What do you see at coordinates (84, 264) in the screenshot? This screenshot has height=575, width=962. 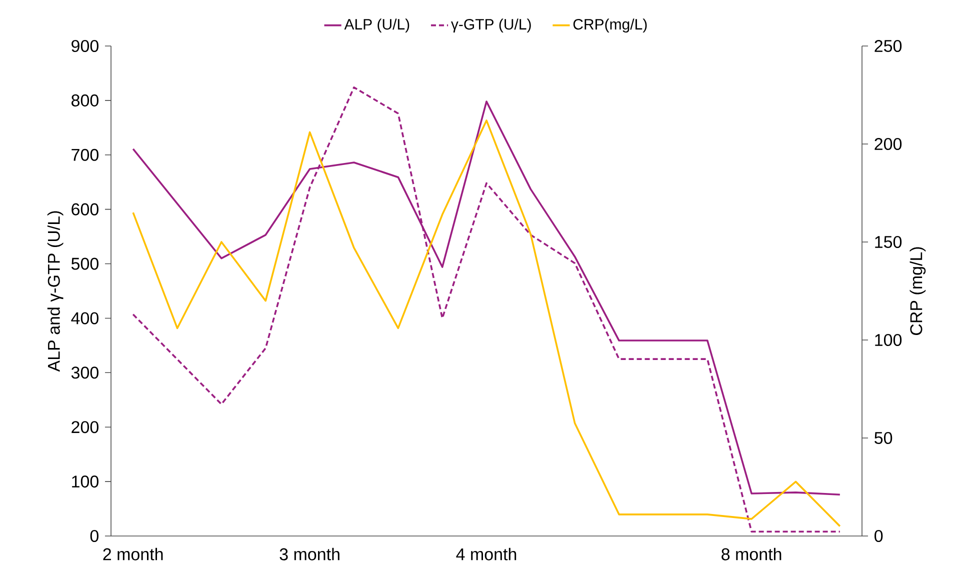 I see `y-tick-label: 500` at bounding box center [84, 264].